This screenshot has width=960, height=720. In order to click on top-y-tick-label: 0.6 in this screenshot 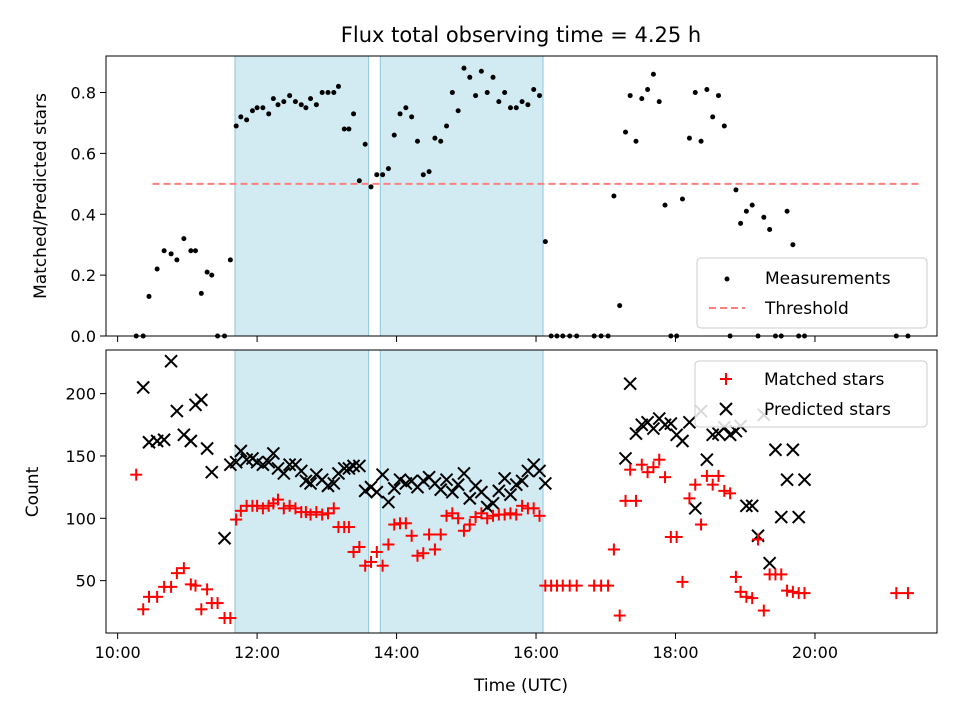, I will do `click(83, 153)`.